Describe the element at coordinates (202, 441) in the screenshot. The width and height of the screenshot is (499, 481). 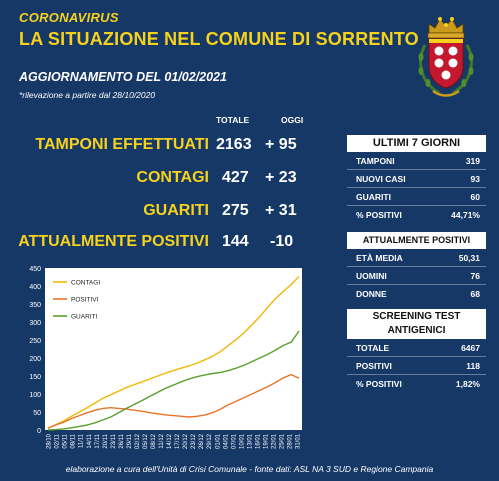
I see `x-tick-label: 26/12` at that location.